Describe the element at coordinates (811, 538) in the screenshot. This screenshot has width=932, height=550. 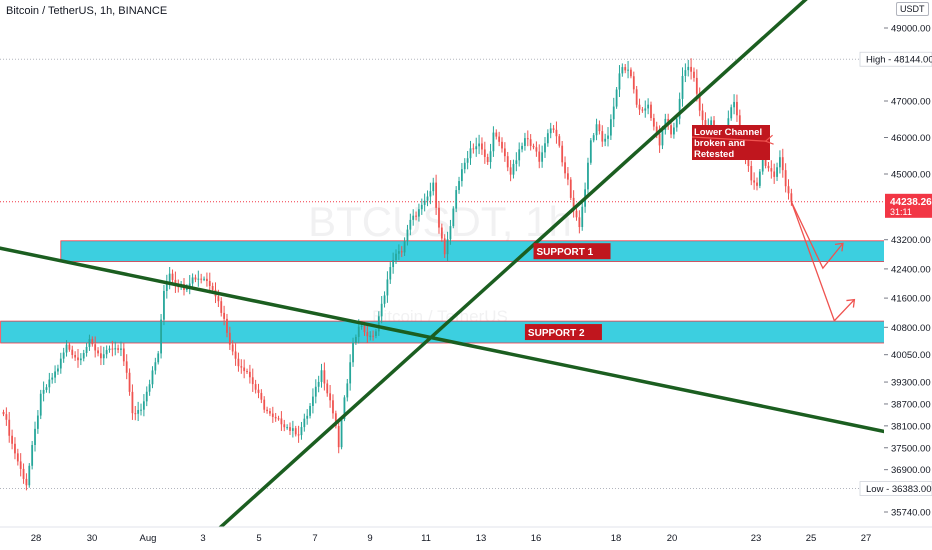
I see `time-tick-label: 25` at that location.